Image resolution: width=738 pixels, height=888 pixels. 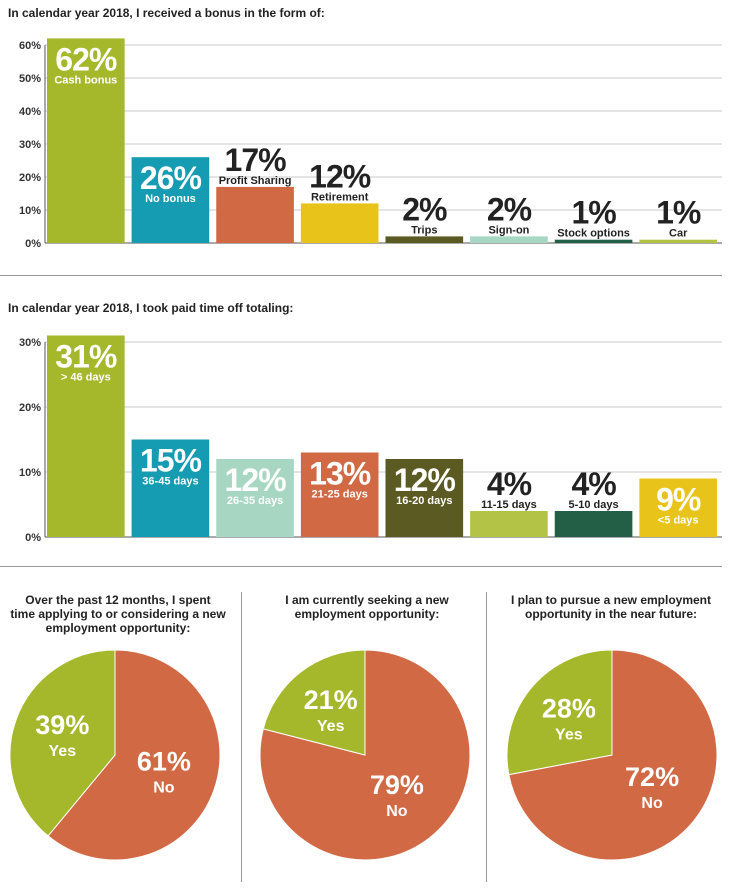 I want to click on pie-title-3-line: I plan to pursue a new employment, so click(x=611, y=600).